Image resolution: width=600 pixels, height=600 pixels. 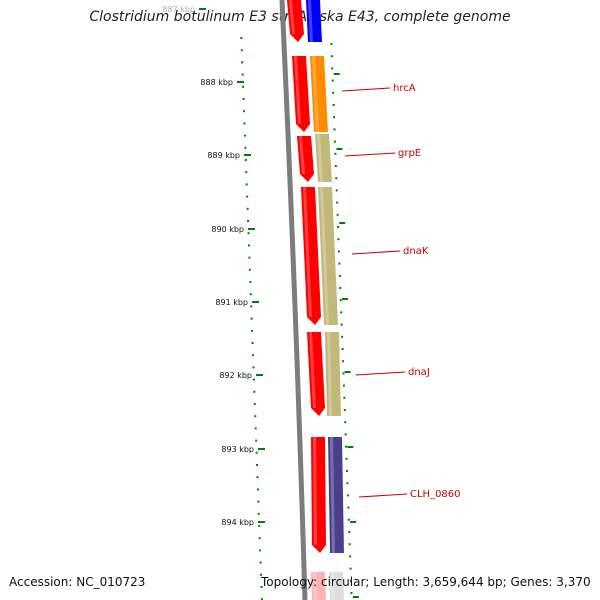 I want to click on gene-dnaJ-highlight, so click(x=329, y=374).